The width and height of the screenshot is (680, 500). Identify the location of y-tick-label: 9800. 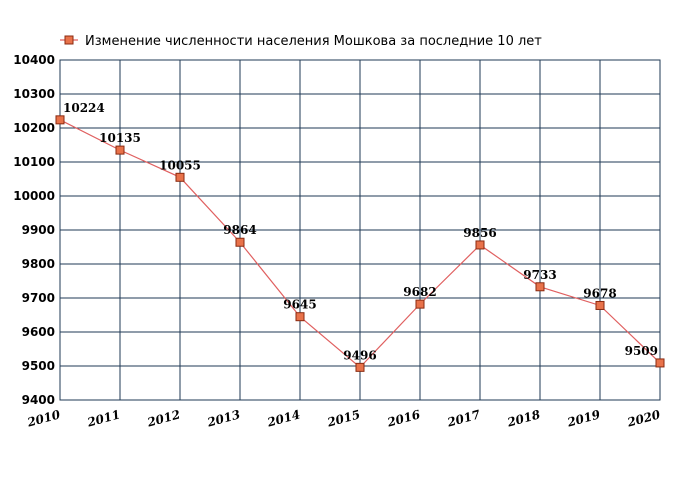
(38, 264).